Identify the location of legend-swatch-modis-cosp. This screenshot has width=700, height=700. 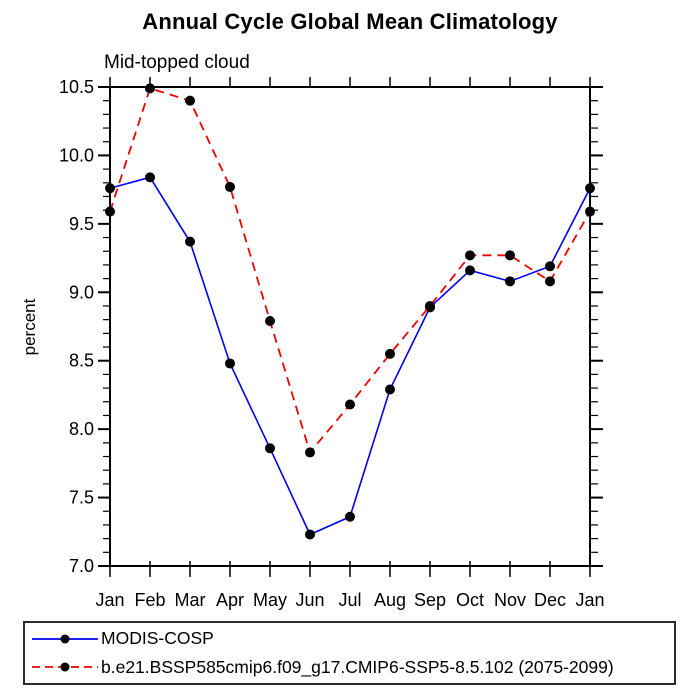
(65, 639).